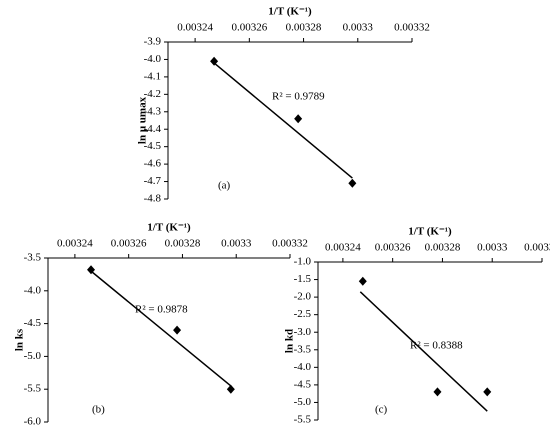 This screenshot has width=550, height=434. I want to click on y-tick-label: -3.0, so click(303, 332).